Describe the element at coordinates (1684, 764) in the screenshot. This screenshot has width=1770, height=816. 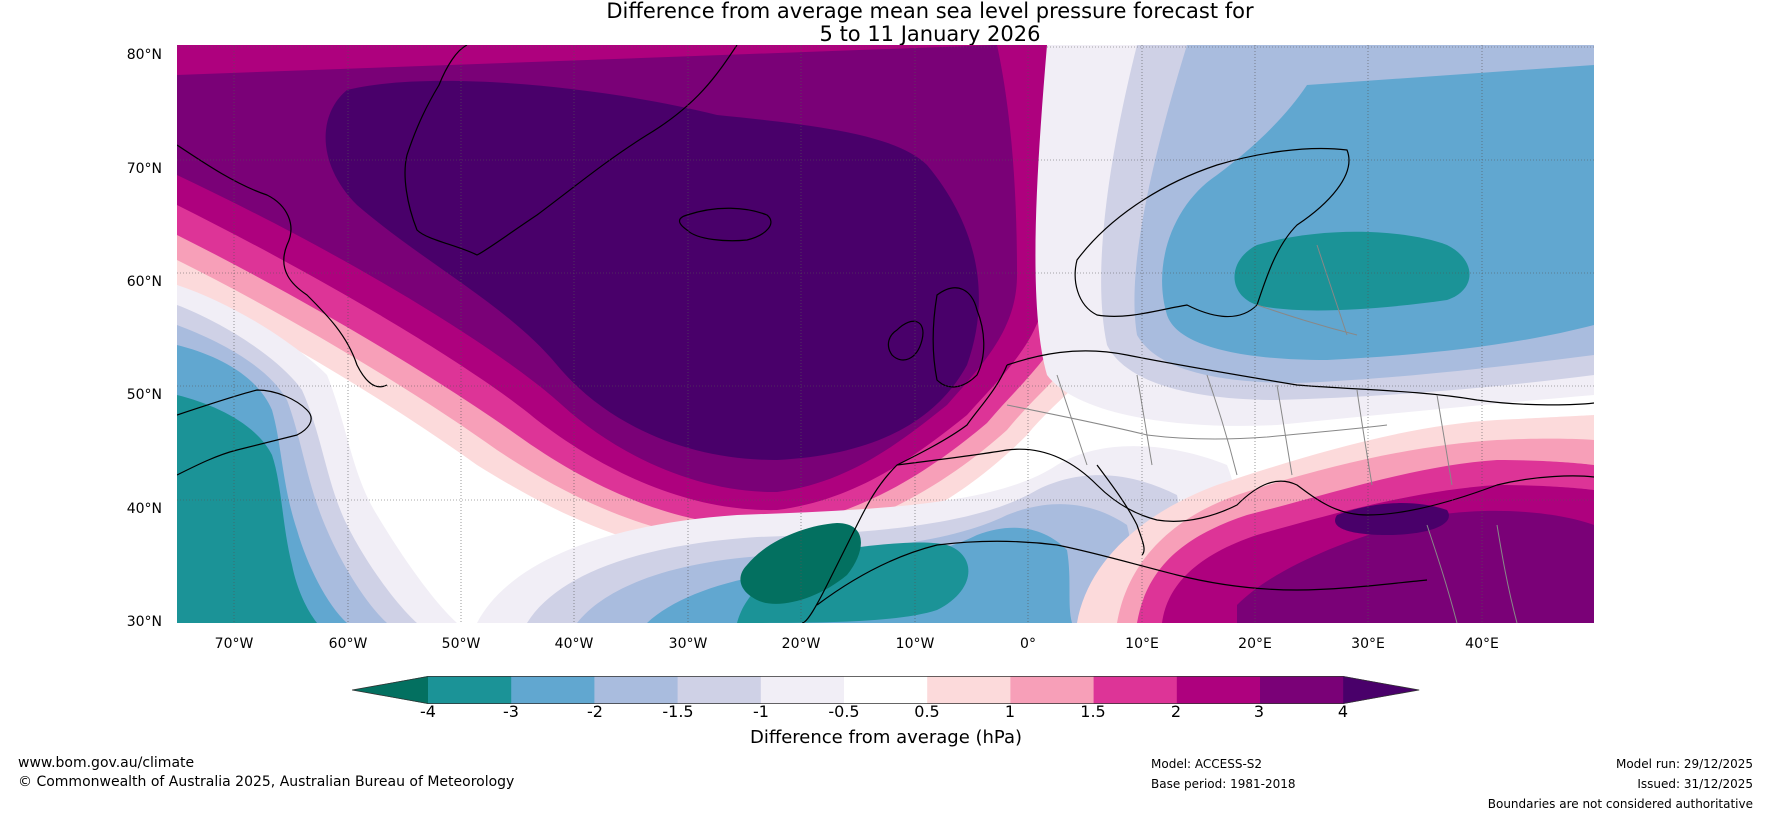
I see `model-run-date: Model run: 29/12/2025` at that location.